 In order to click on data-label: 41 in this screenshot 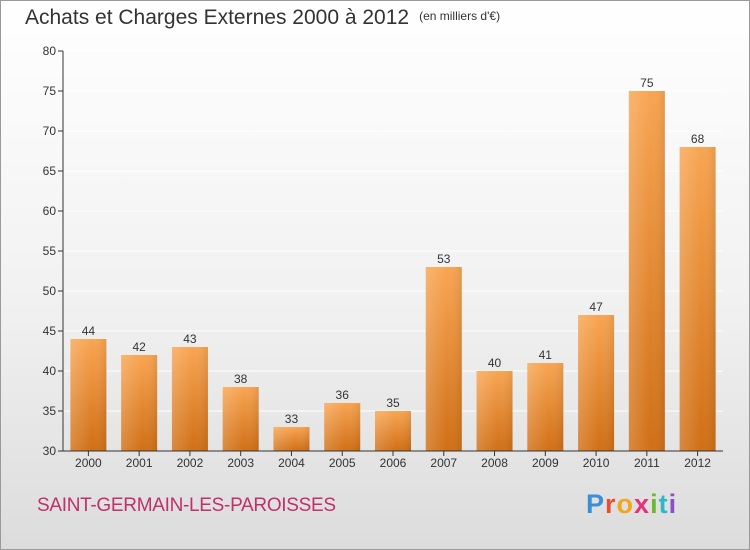, I will do `click(546, 355)`.